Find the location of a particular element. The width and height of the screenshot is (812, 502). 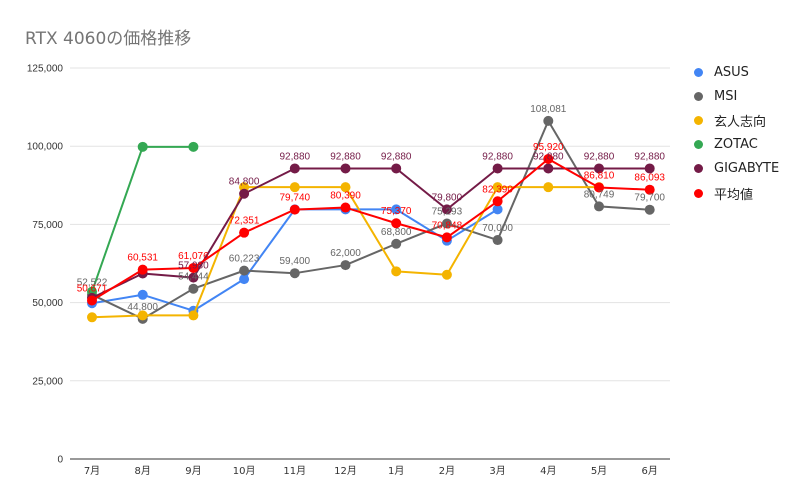

legend-item: MSI is located at coordinates (736, 96).